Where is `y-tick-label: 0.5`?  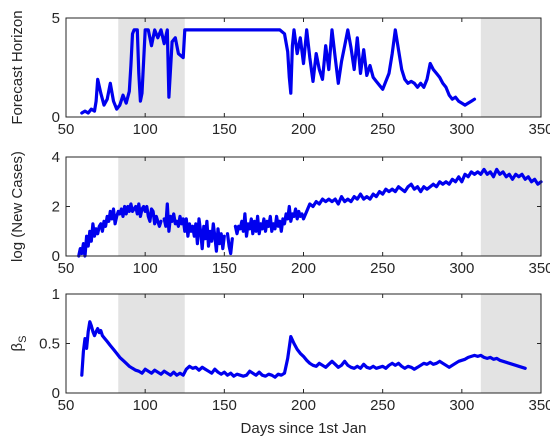 y-tick-label: 0.5 is located at coordinates (49, 344).